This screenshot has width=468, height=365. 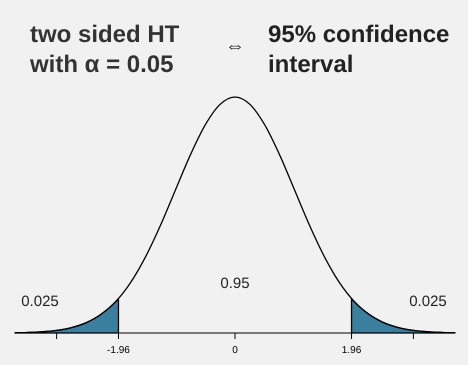 I want to click on x-tick-label: -1.96, so click(x=118, y=350).